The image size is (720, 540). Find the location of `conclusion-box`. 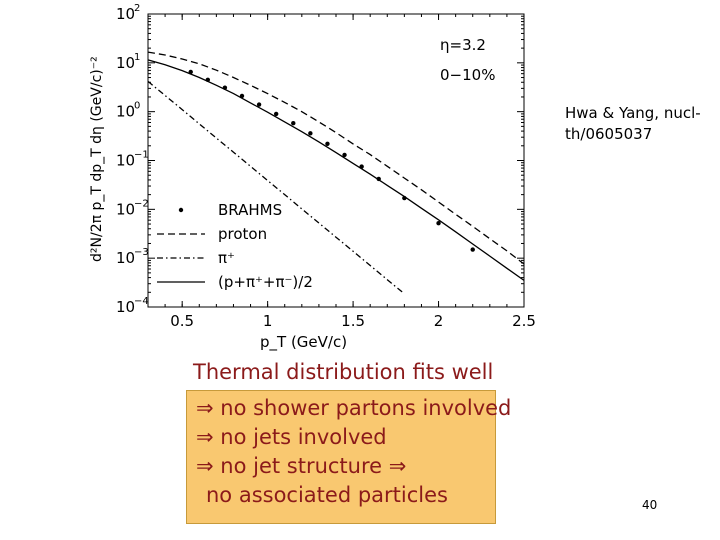

conclusion-box is located at coordinates (341, 457).